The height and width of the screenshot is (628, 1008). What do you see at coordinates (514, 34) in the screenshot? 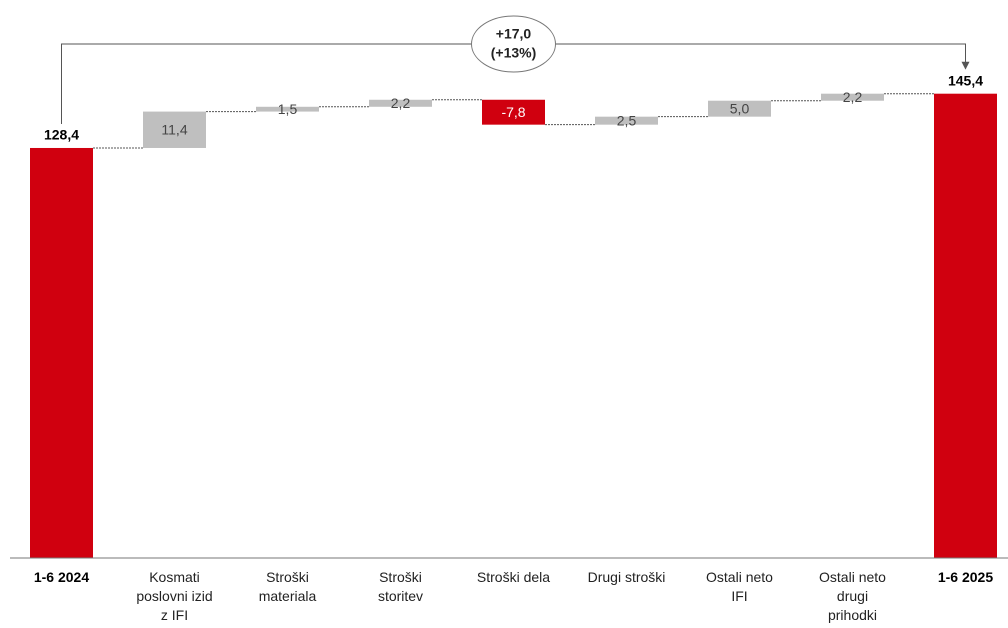
I see `annotation: +17,0` at bounding box center [514, 34].